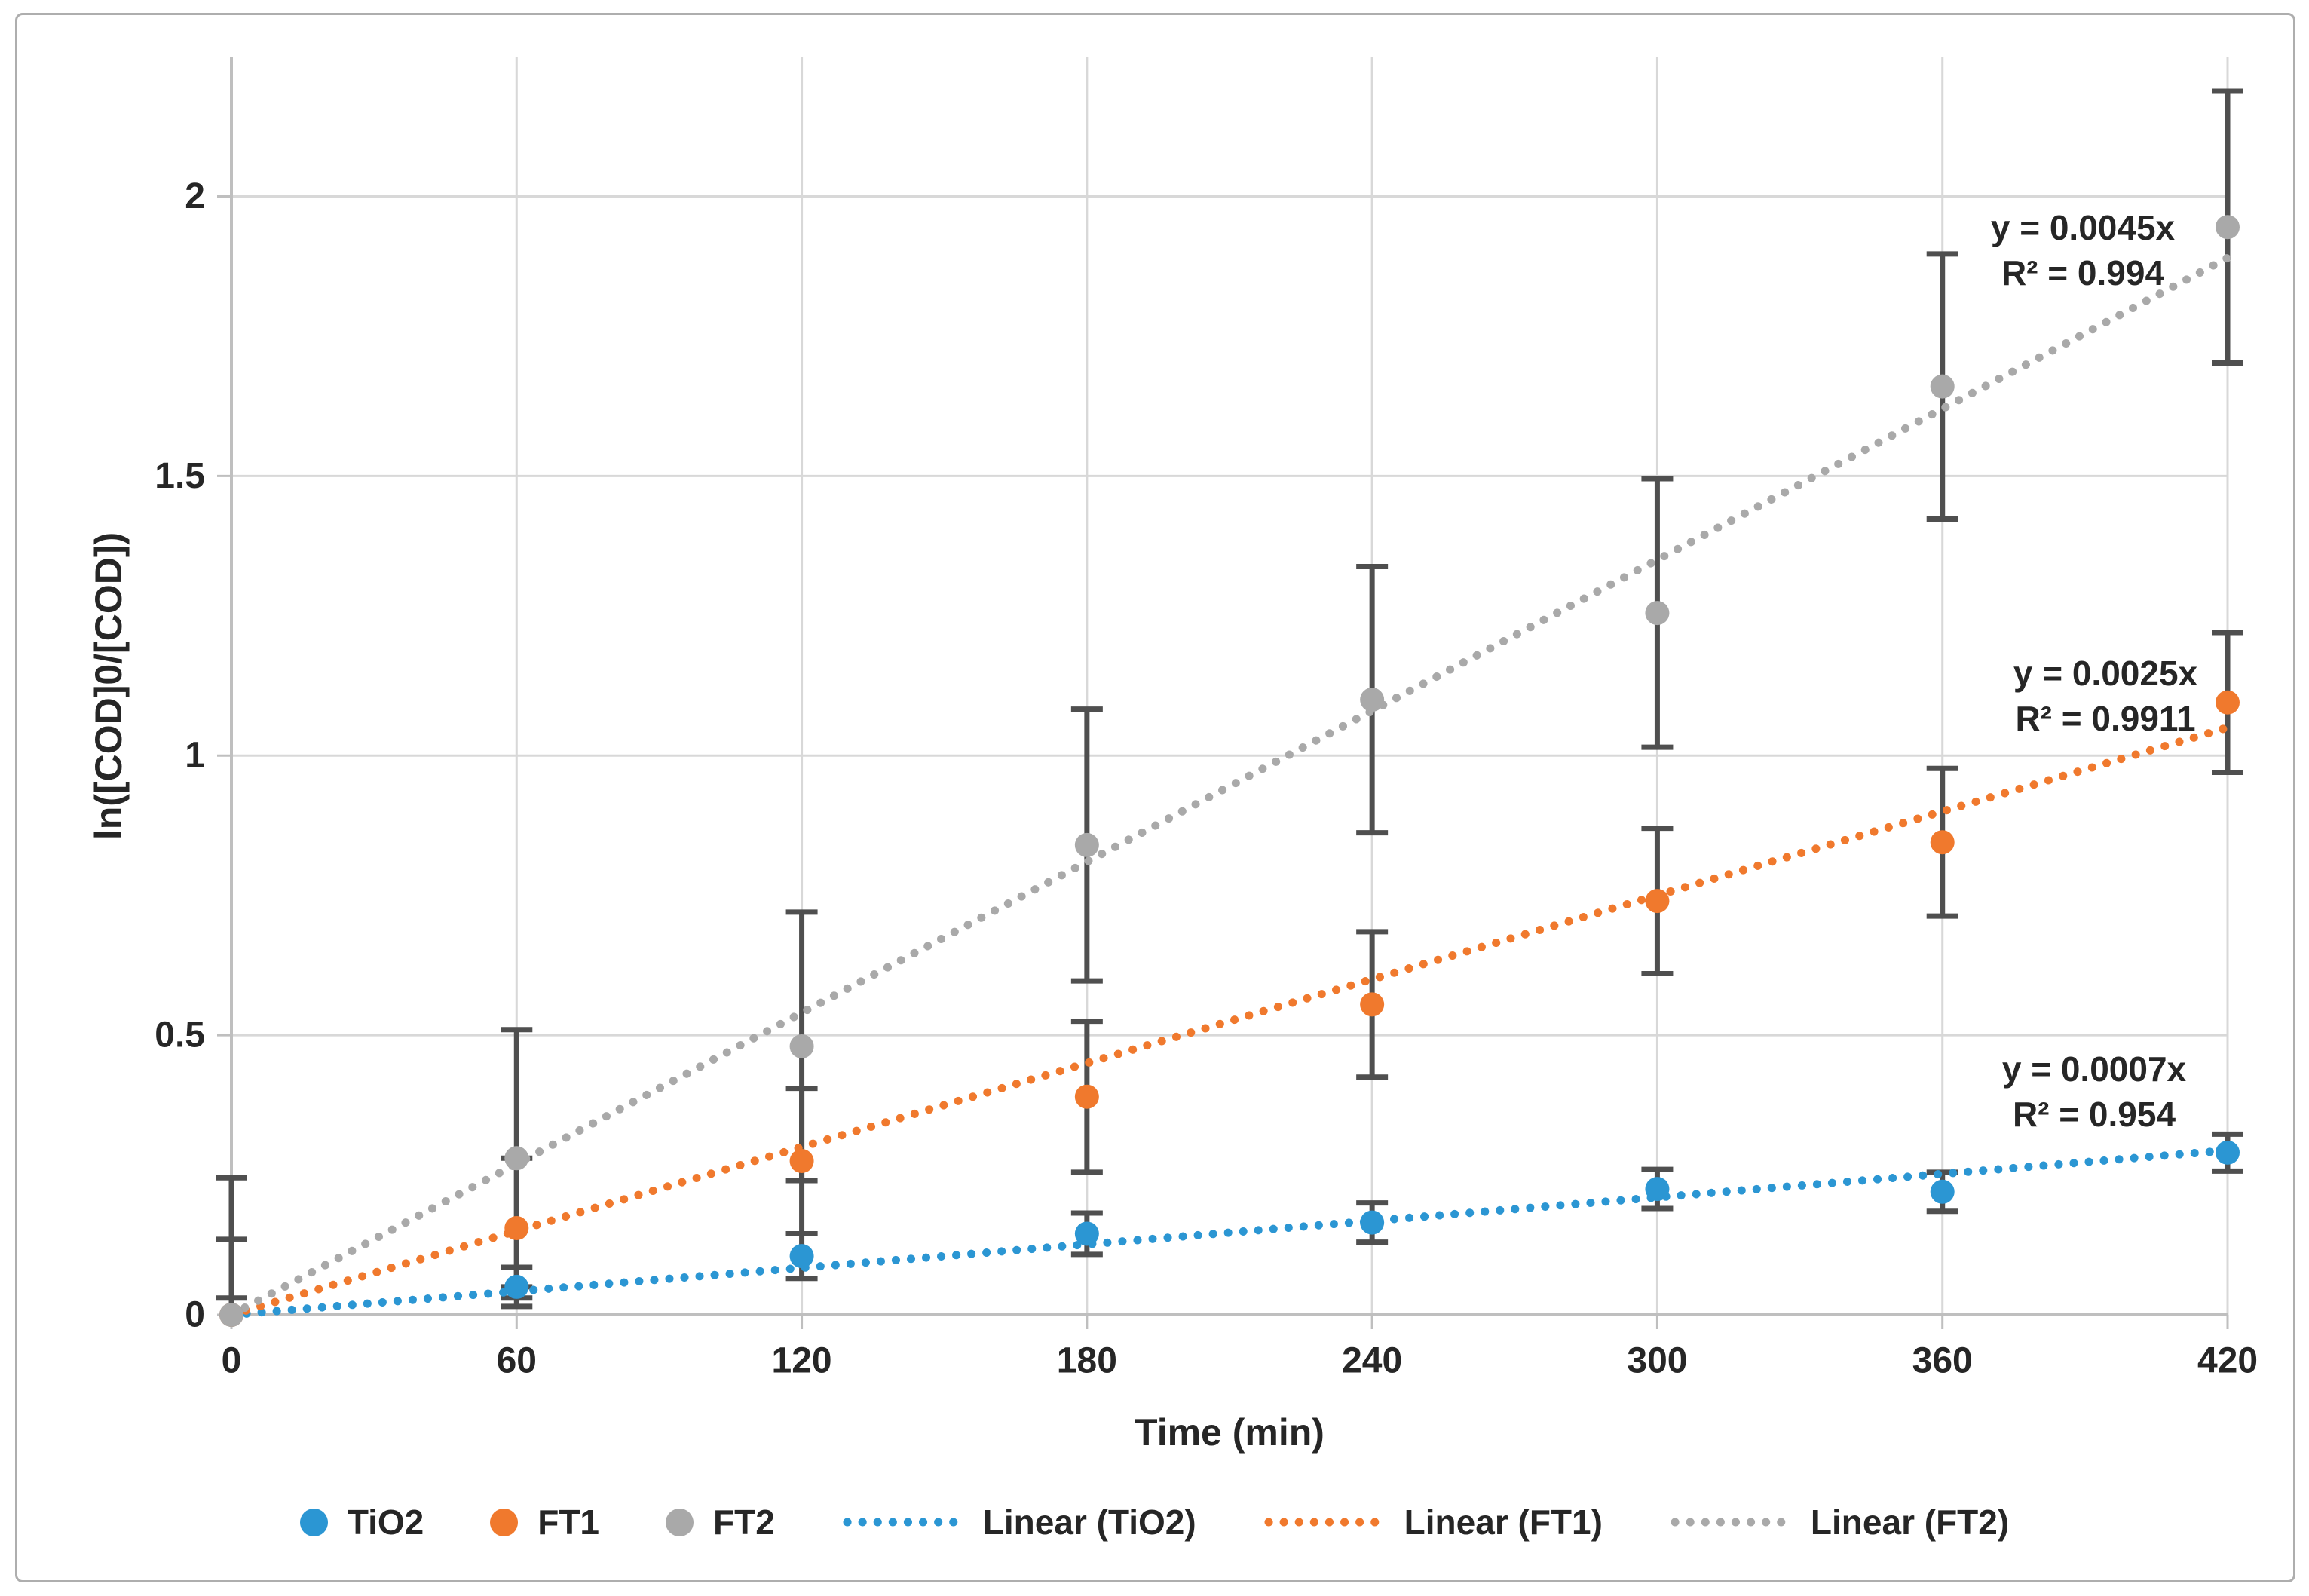 This screenshot has width=2309, height=1596. What do you see at coordinates (1230, 1433) in the screenshot?
I see `x-axis-title: Time (min)` at bounding box center [1230, 1433].